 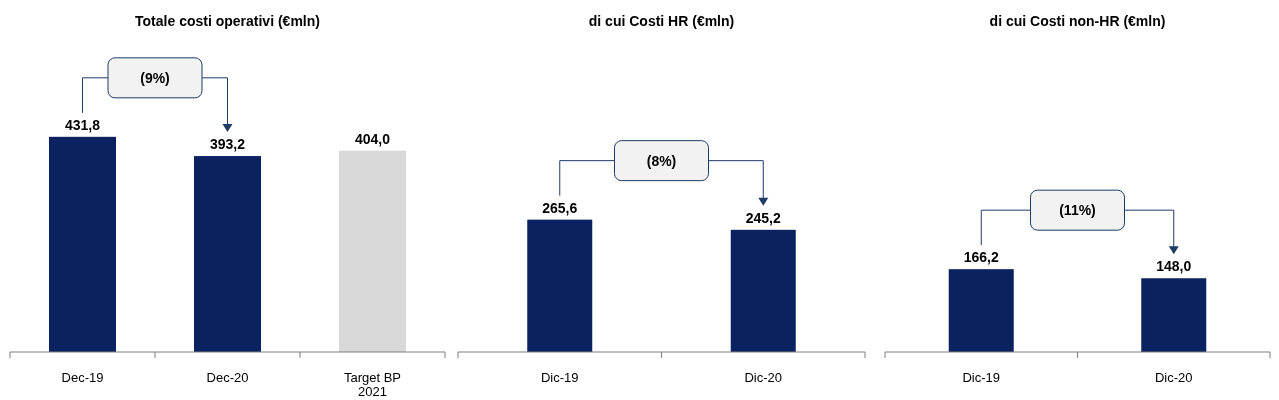 I want to click on data-label: 404,0, so click(x=372, y=138).